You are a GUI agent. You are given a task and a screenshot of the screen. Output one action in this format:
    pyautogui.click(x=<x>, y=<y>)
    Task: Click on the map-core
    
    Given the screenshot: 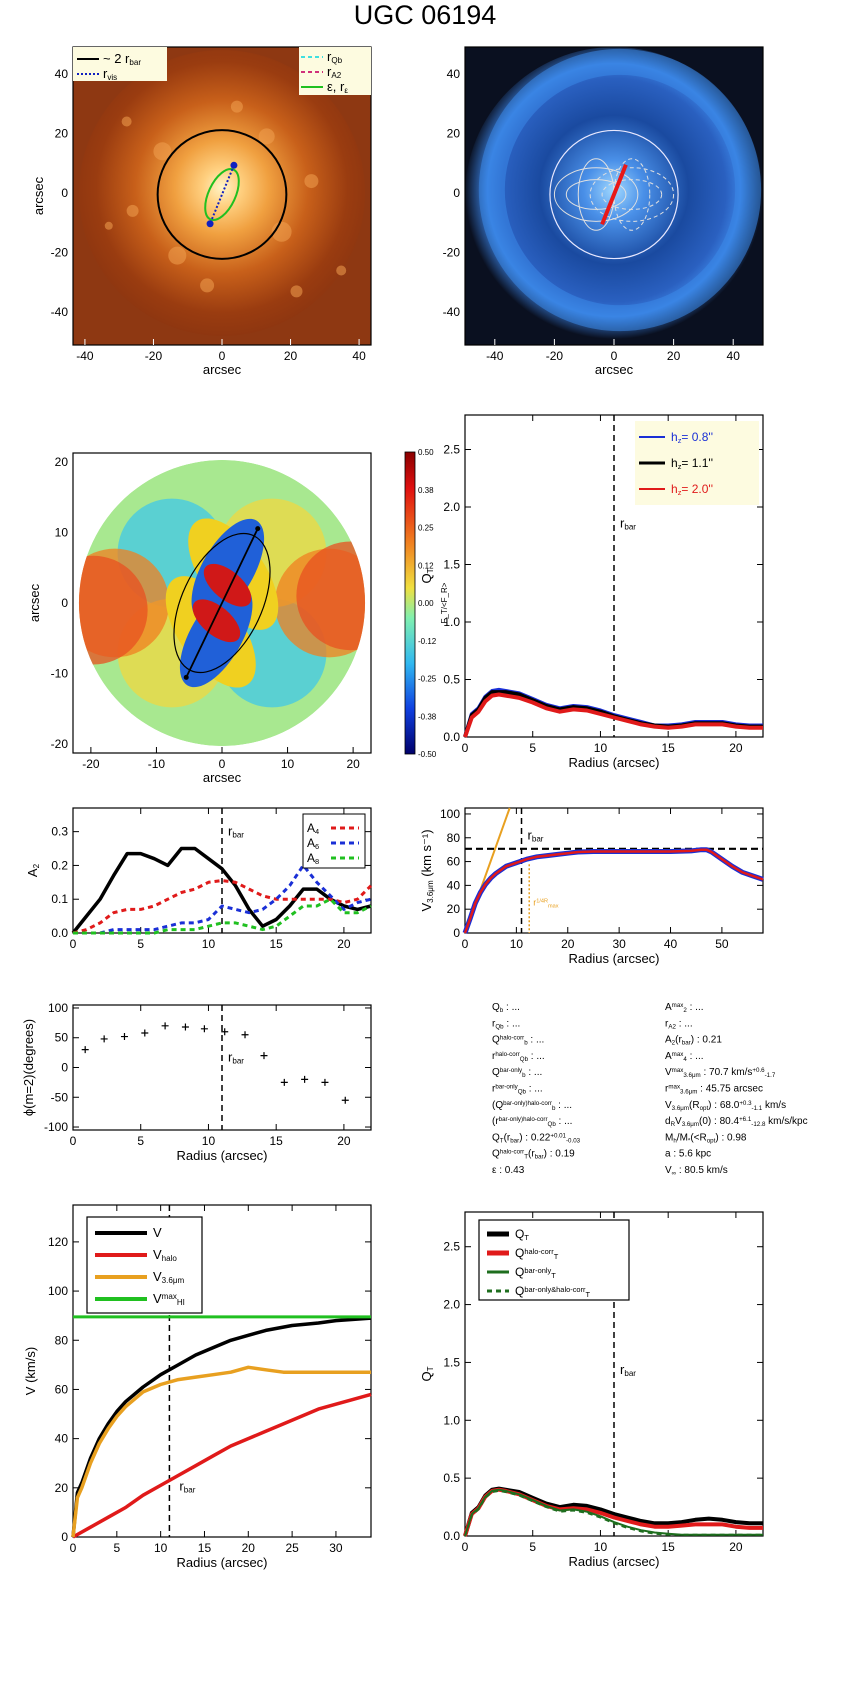 What is the action you would take?
    pyautogui.click(x=216, y=621)
    